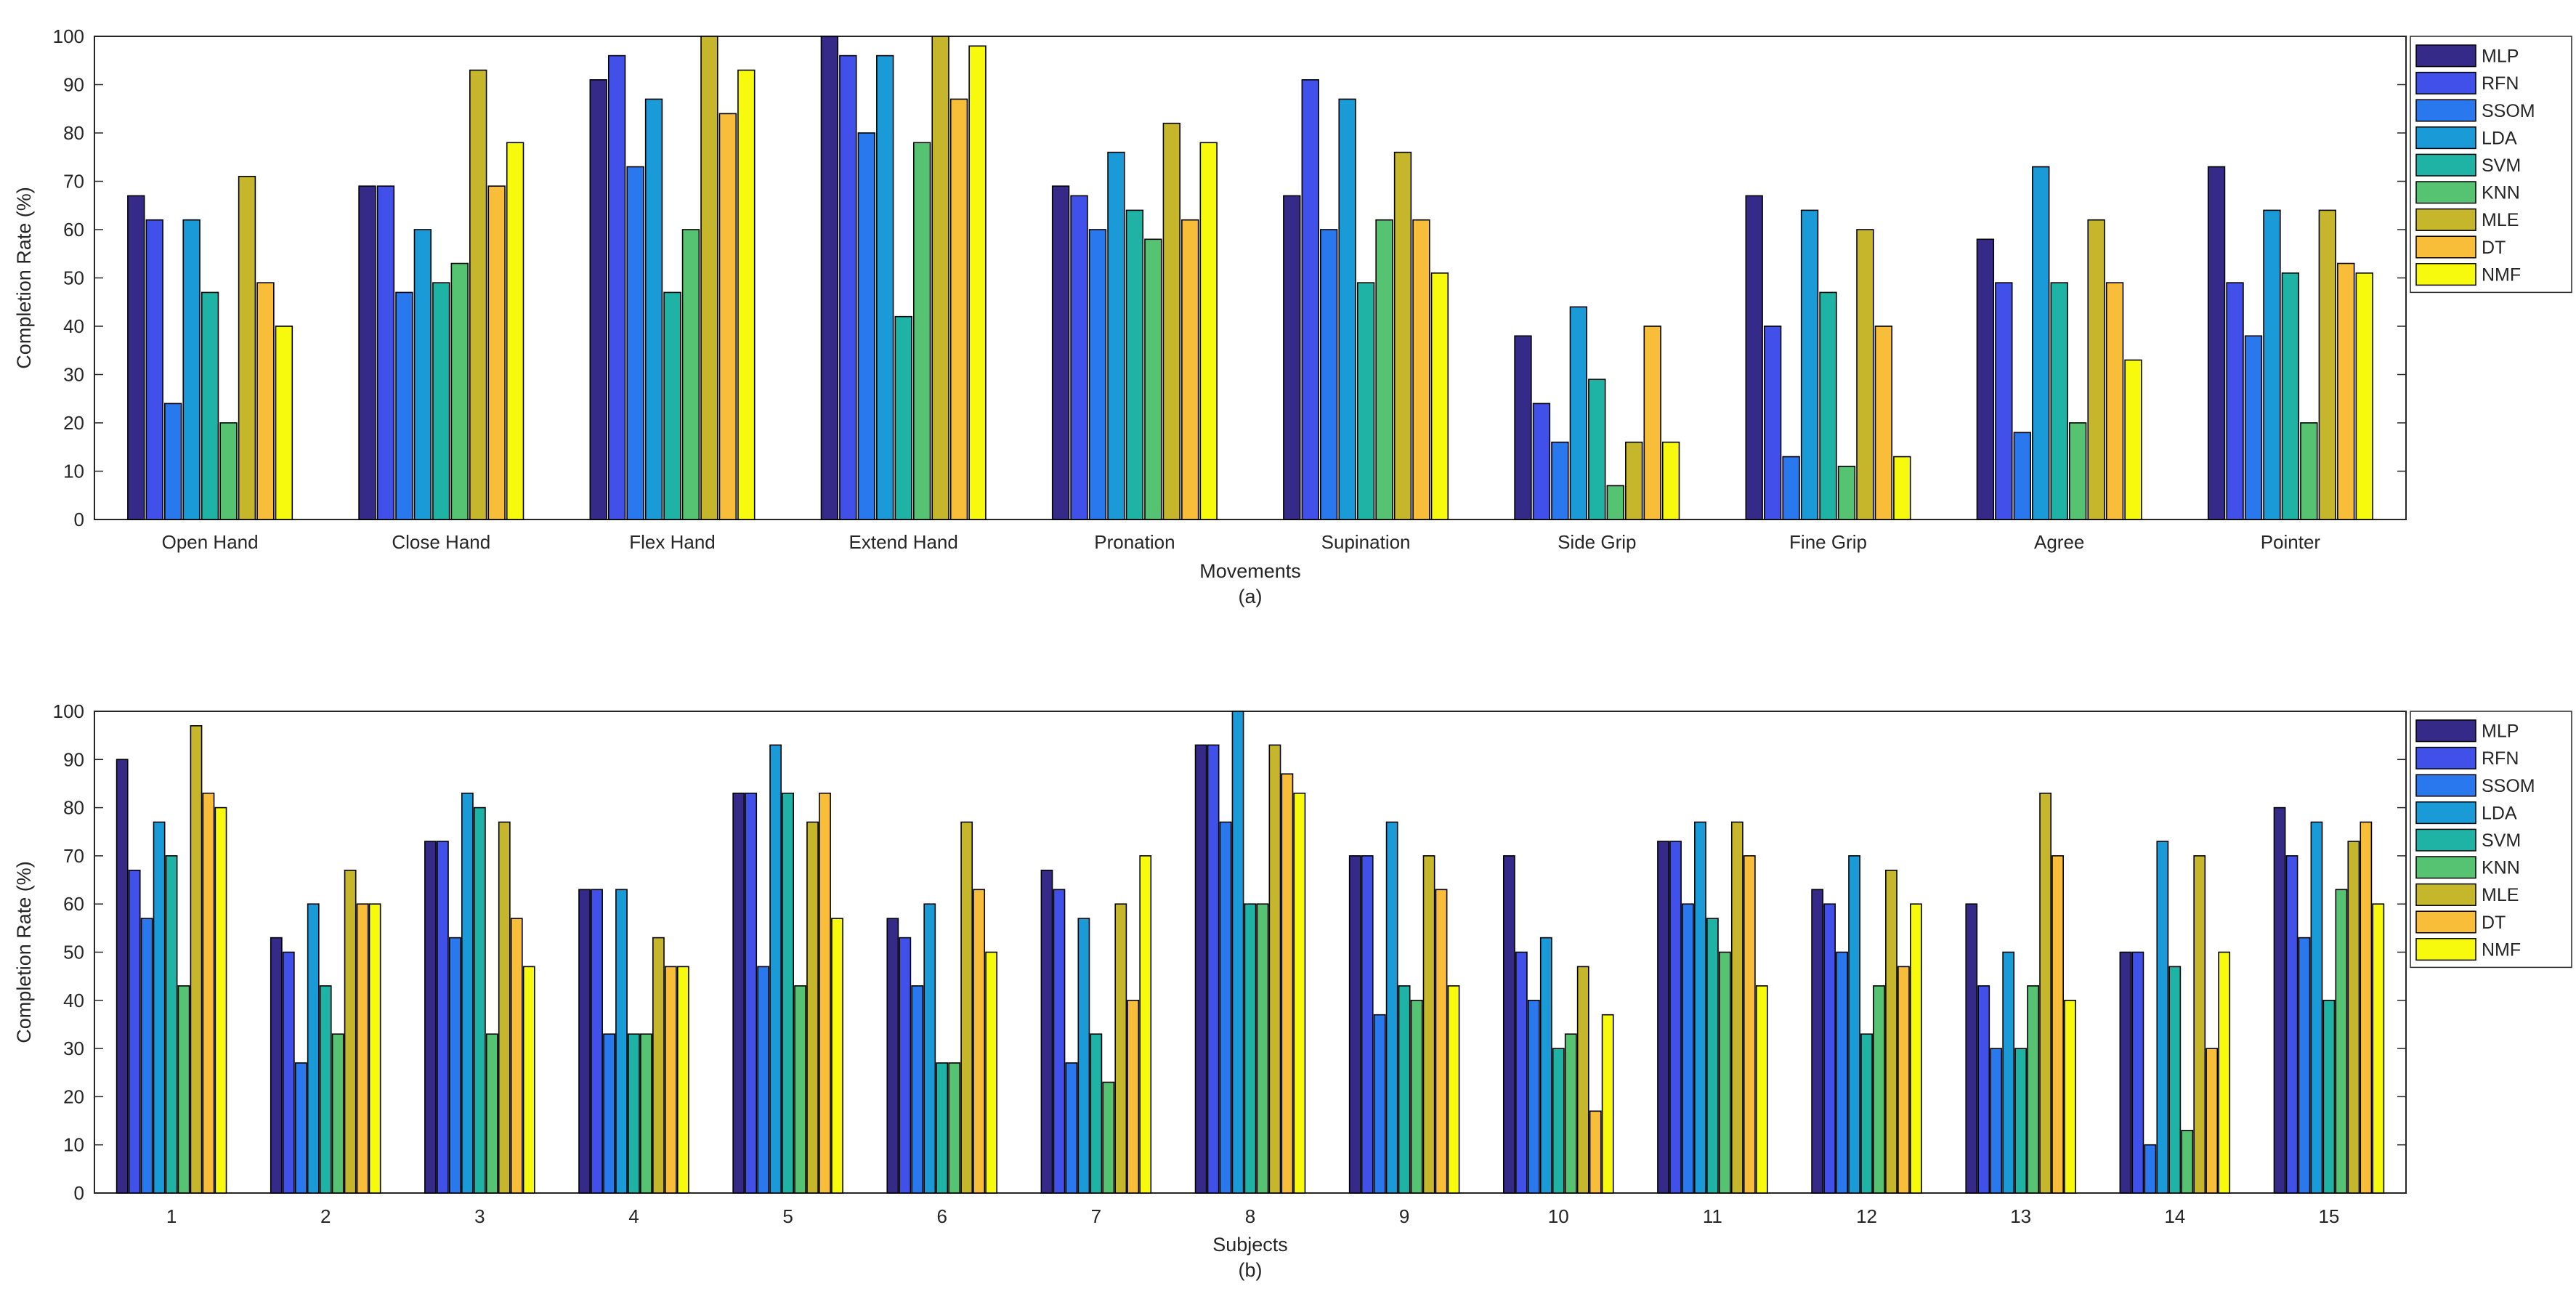 The height and width of the screenshot is (1310, 2576). I want to click on x-tick-label: 7, so click(1096, 1216).